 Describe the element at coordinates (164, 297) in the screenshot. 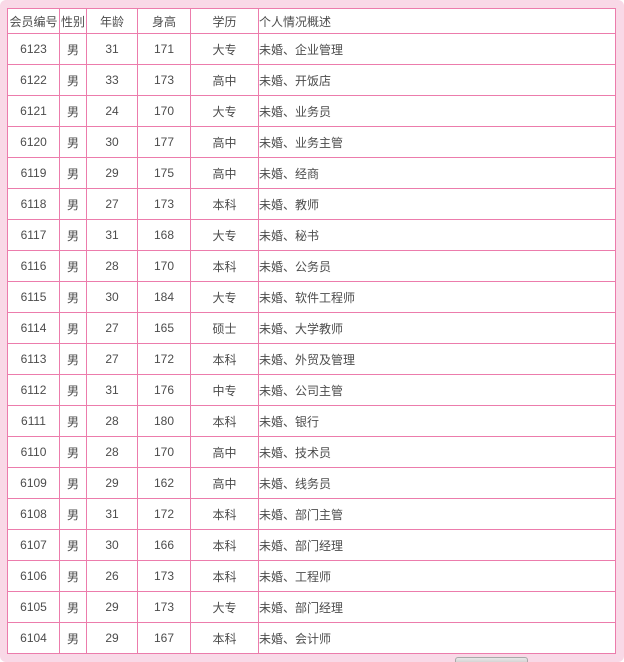

I see `cell-height: 184` at that location.